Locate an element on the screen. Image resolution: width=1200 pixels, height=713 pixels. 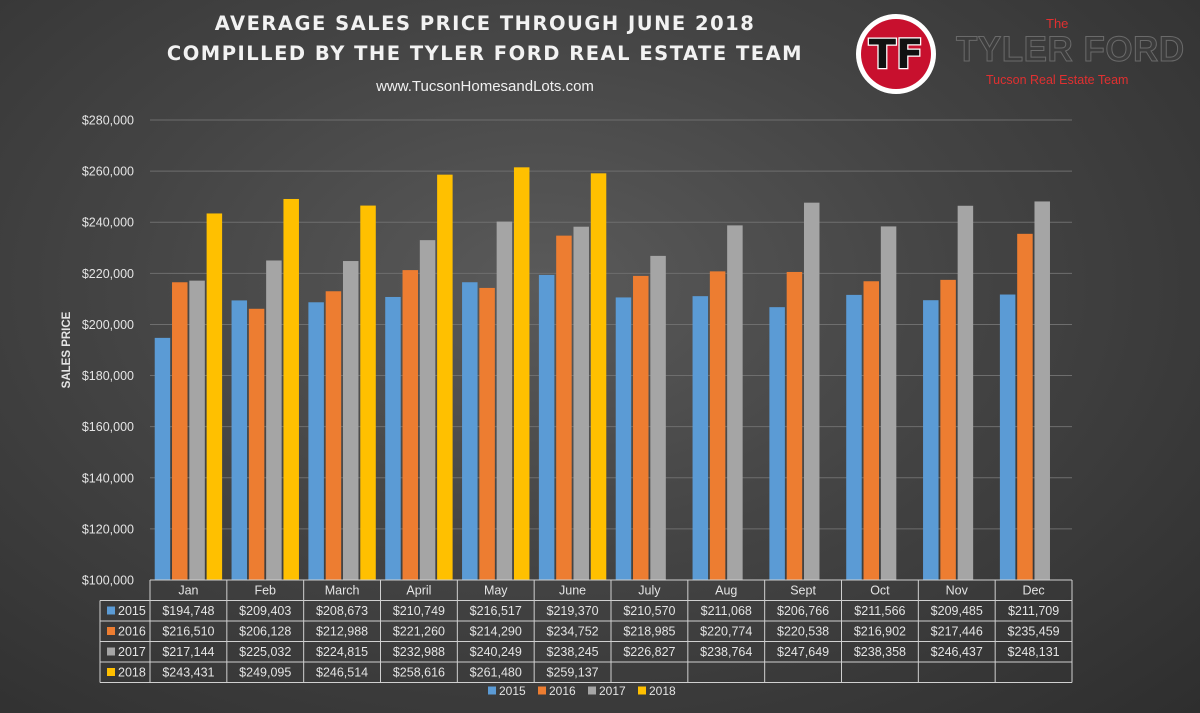
x-tick-label: April is located at coordinates (418, 591).